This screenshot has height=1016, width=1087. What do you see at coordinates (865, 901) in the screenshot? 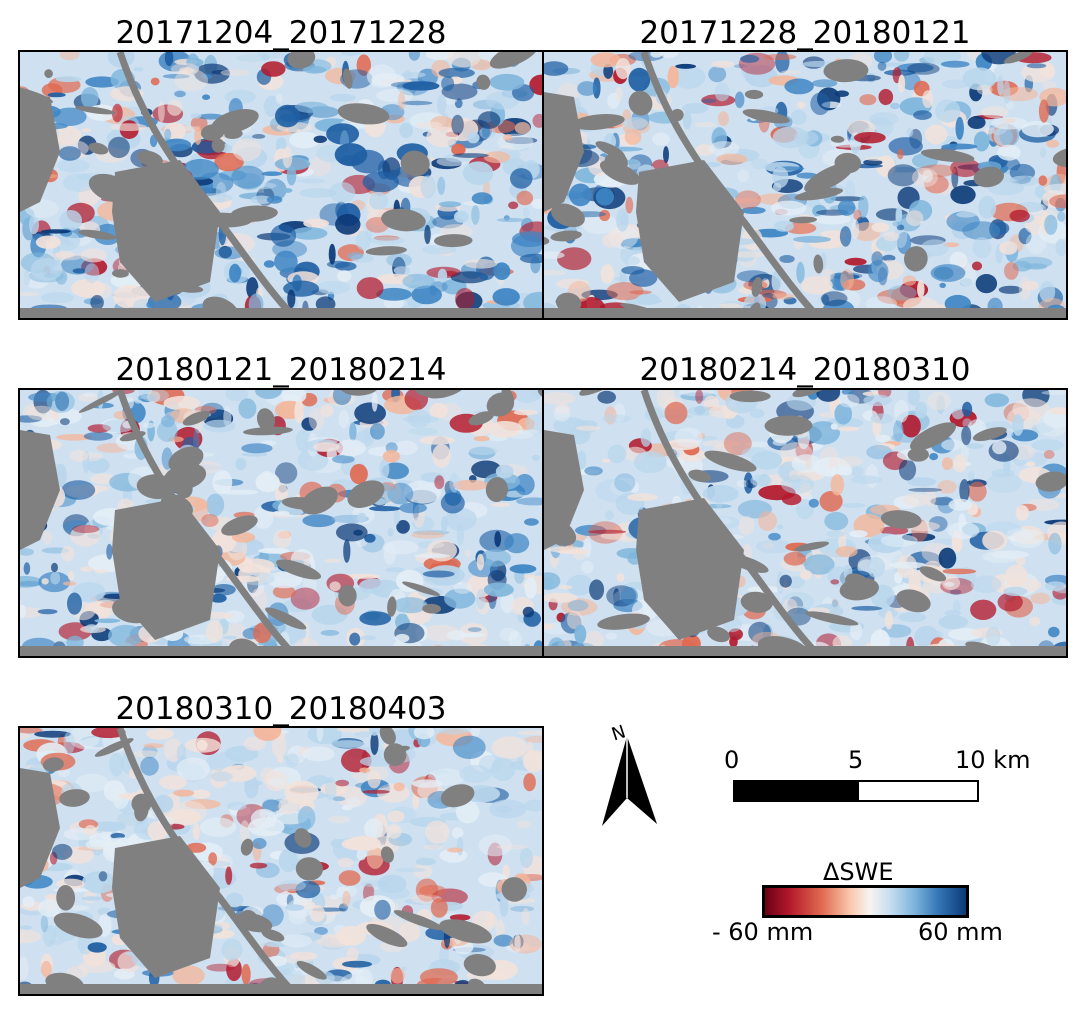
I see `legend-color-ramp` at bounding box center [865, 901].